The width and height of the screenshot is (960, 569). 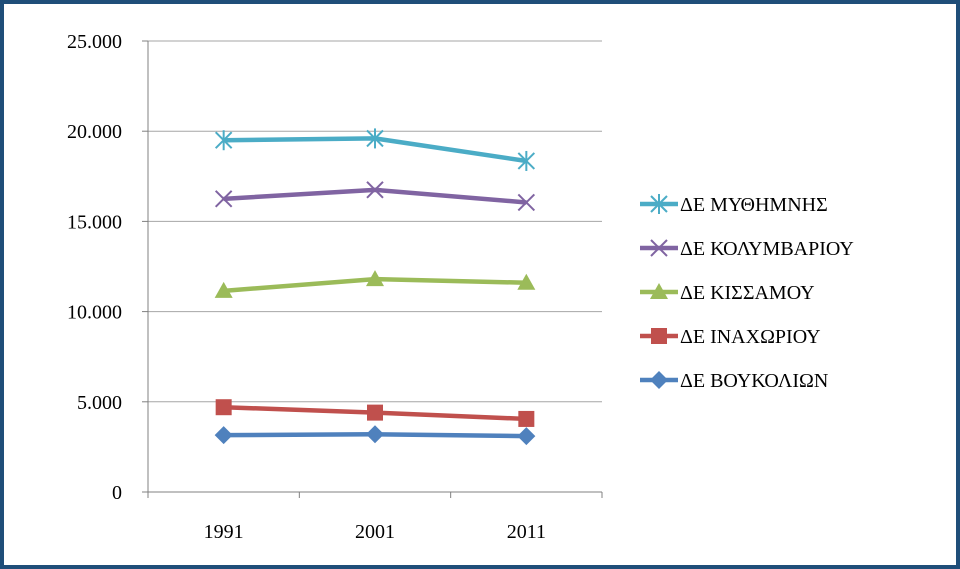 I want to click on x-tick-label: 2001, so click(x=375, y=532).